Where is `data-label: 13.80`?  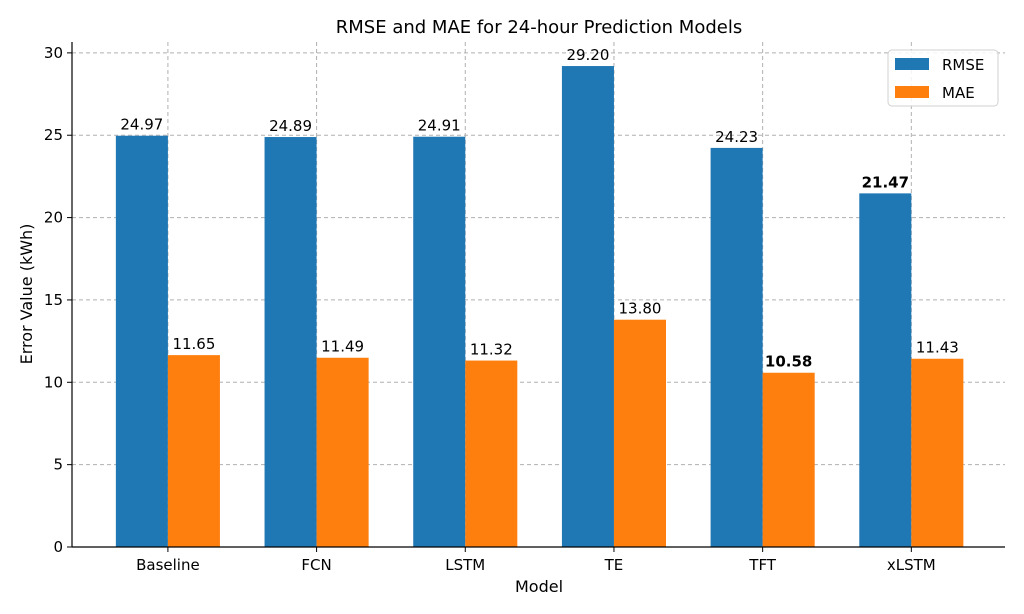 data-label: 13.80 is located at coordinates (640, 309).